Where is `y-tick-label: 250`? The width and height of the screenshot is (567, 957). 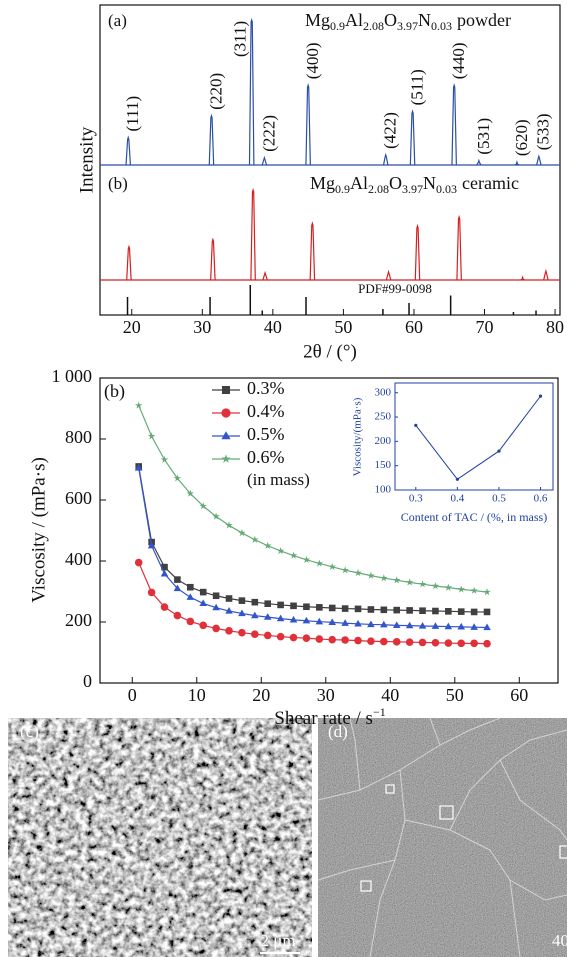 y-tick-label: 250 is located at coordinates (383, 417).